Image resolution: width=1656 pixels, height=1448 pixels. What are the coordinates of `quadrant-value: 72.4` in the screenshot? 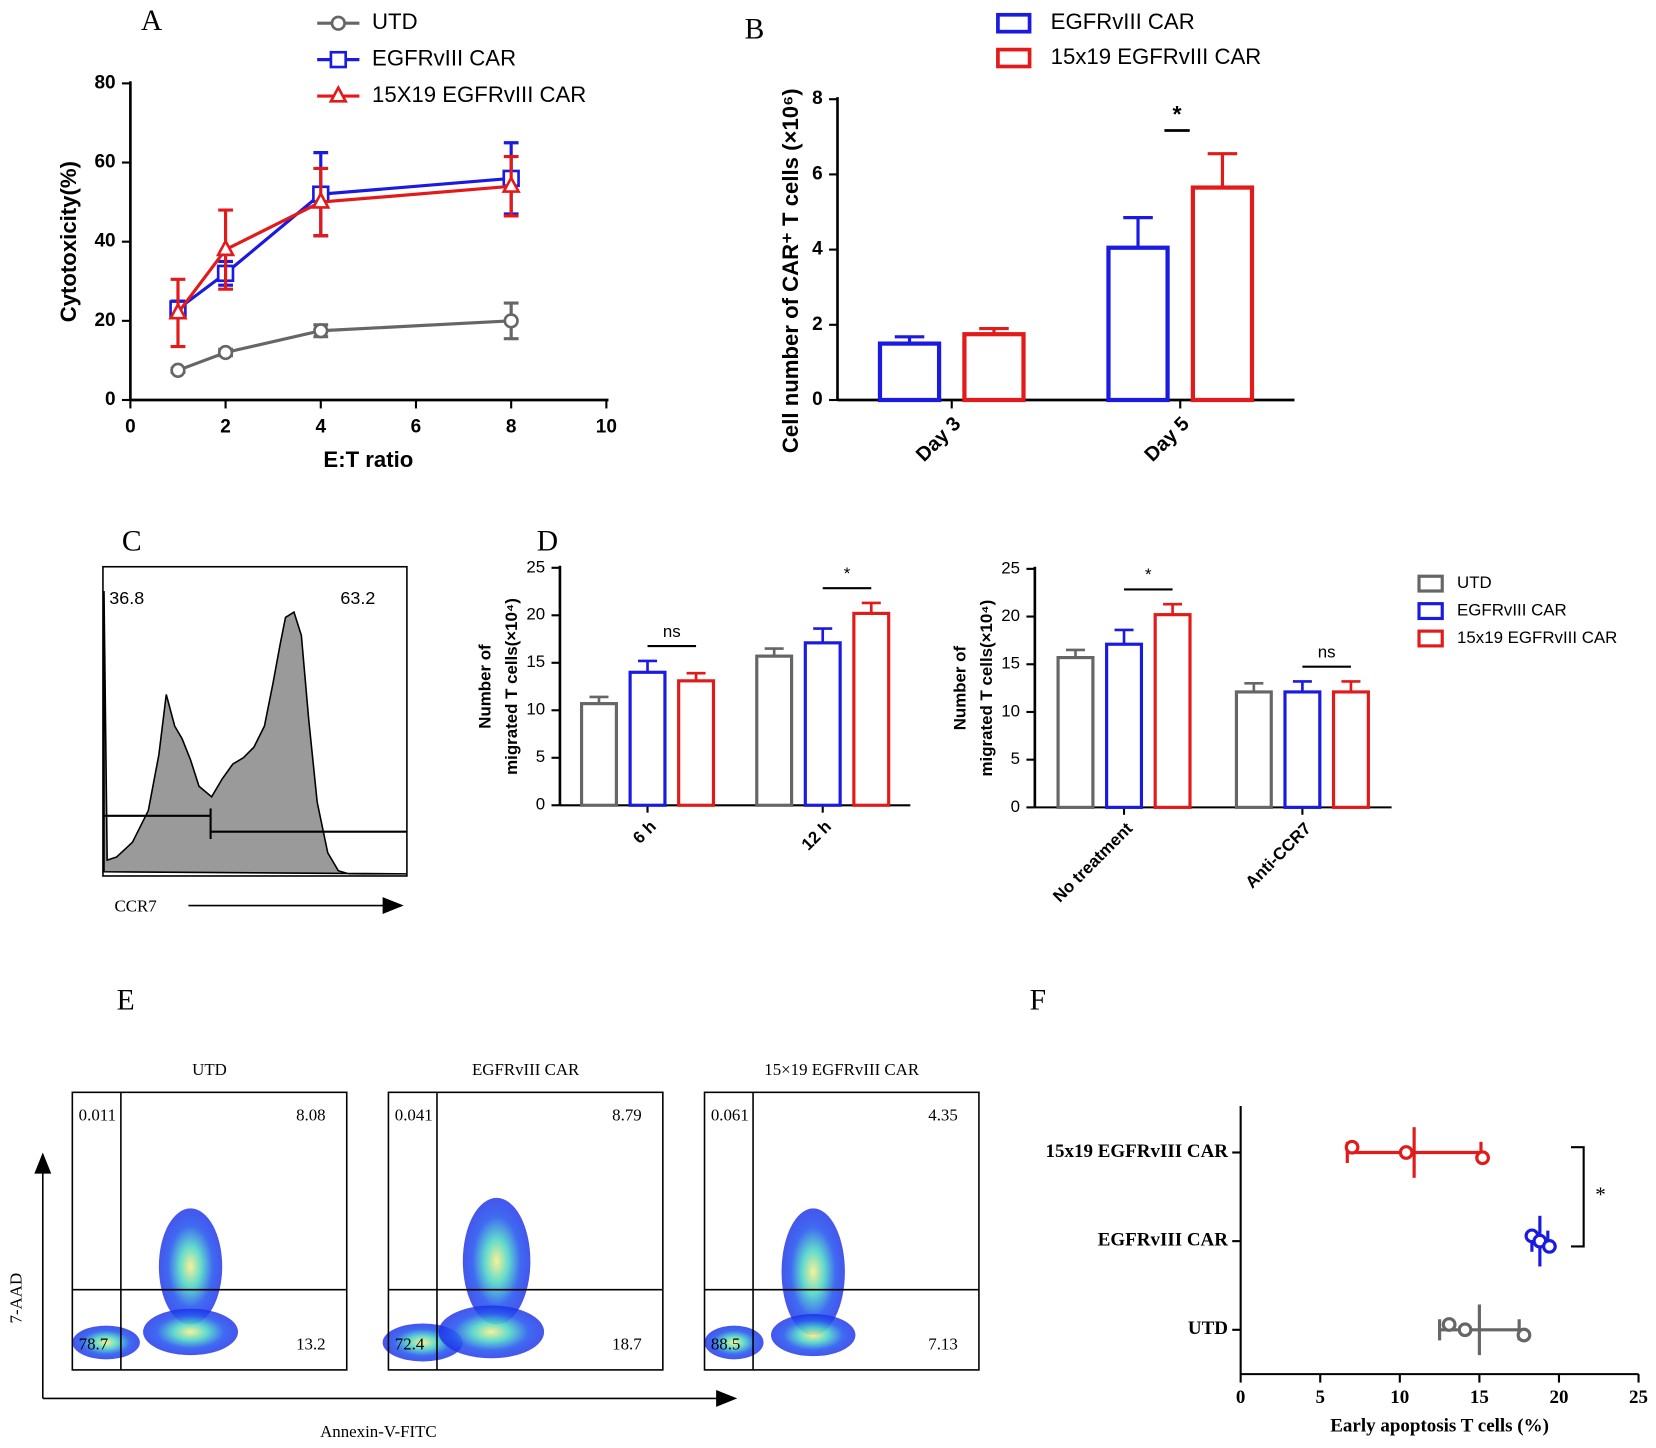 It's located at (410, 1344).